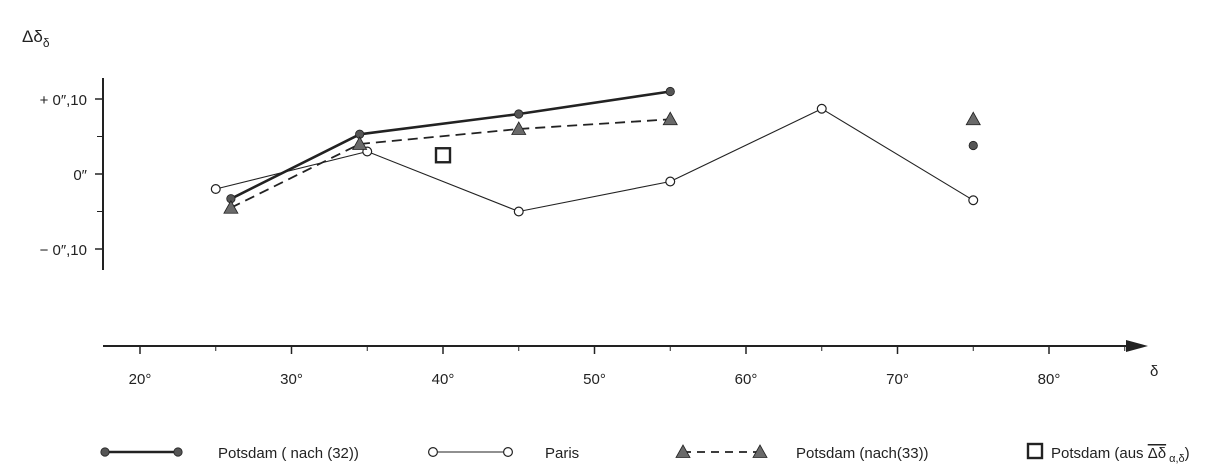  What do you see at coordinates (291, 379) in the screenshot?
I see `x-tick-label: 30°` at bounding box center [291, 379].